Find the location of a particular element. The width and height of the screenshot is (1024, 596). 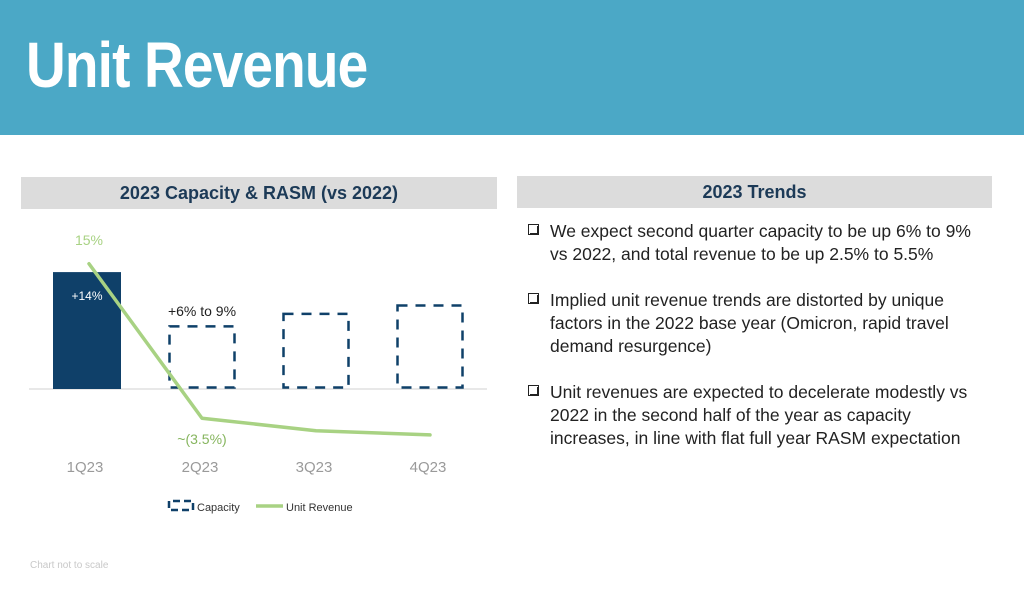

unit-revenue-data-label: 15% is located at coordinates (89, 240).